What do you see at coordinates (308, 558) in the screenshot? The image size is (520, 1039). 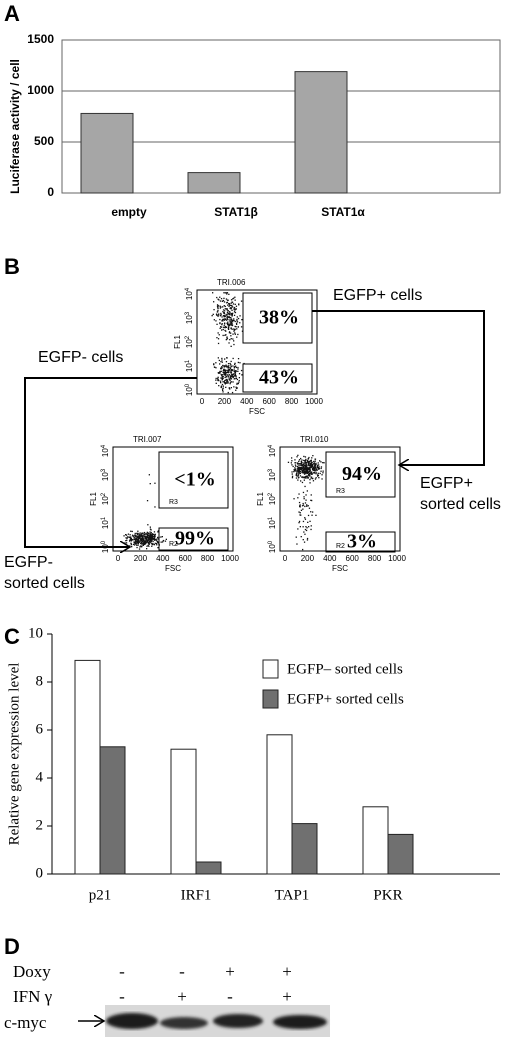 I see `x-tick-label: 200` at bounding box center [308, 558].